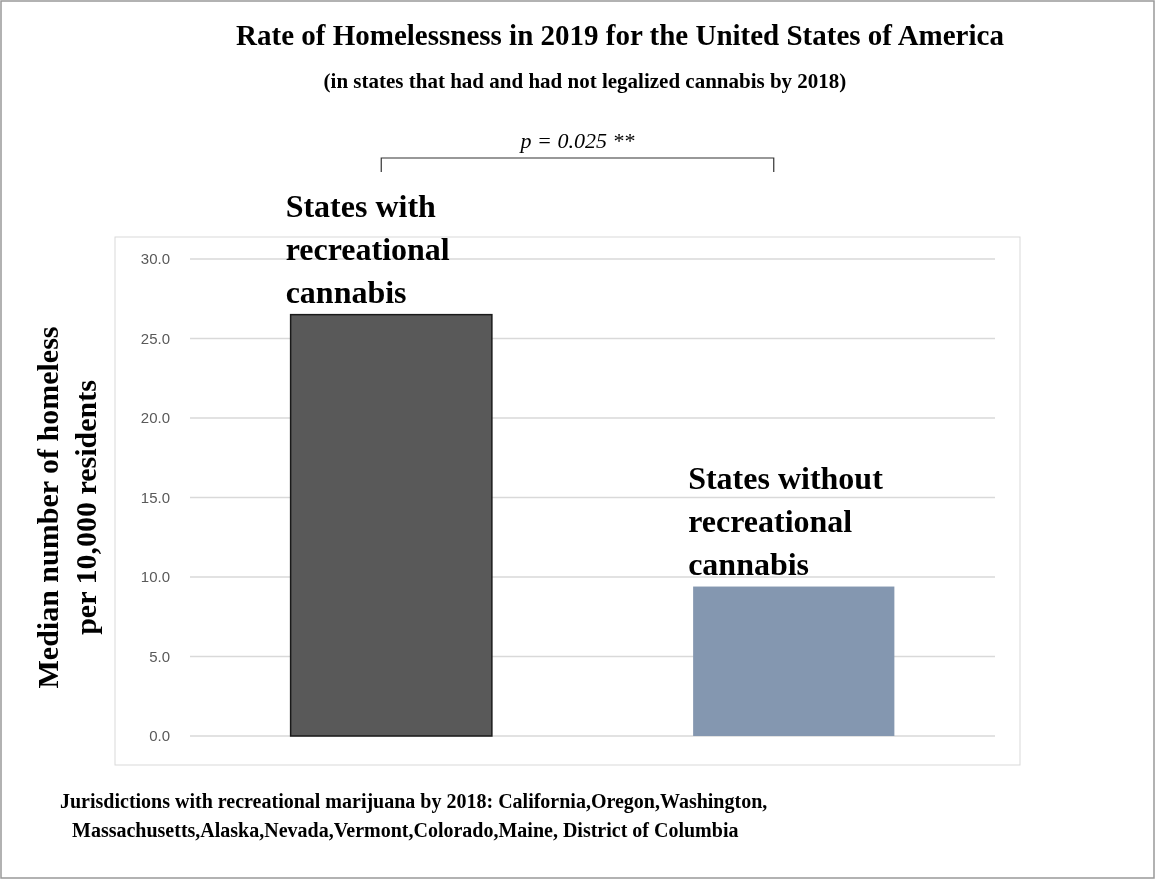 The image size is (1155, 879). Describe the element at coordinates (414, 815) in the screenshot. I see `text: Jurisdictions with recreational marijuana by 2018: California,Oregon,Washington, Massachusetts,Alaska,Nevada,Vermont,Colorado,Maine, District of Columbia` at that location.